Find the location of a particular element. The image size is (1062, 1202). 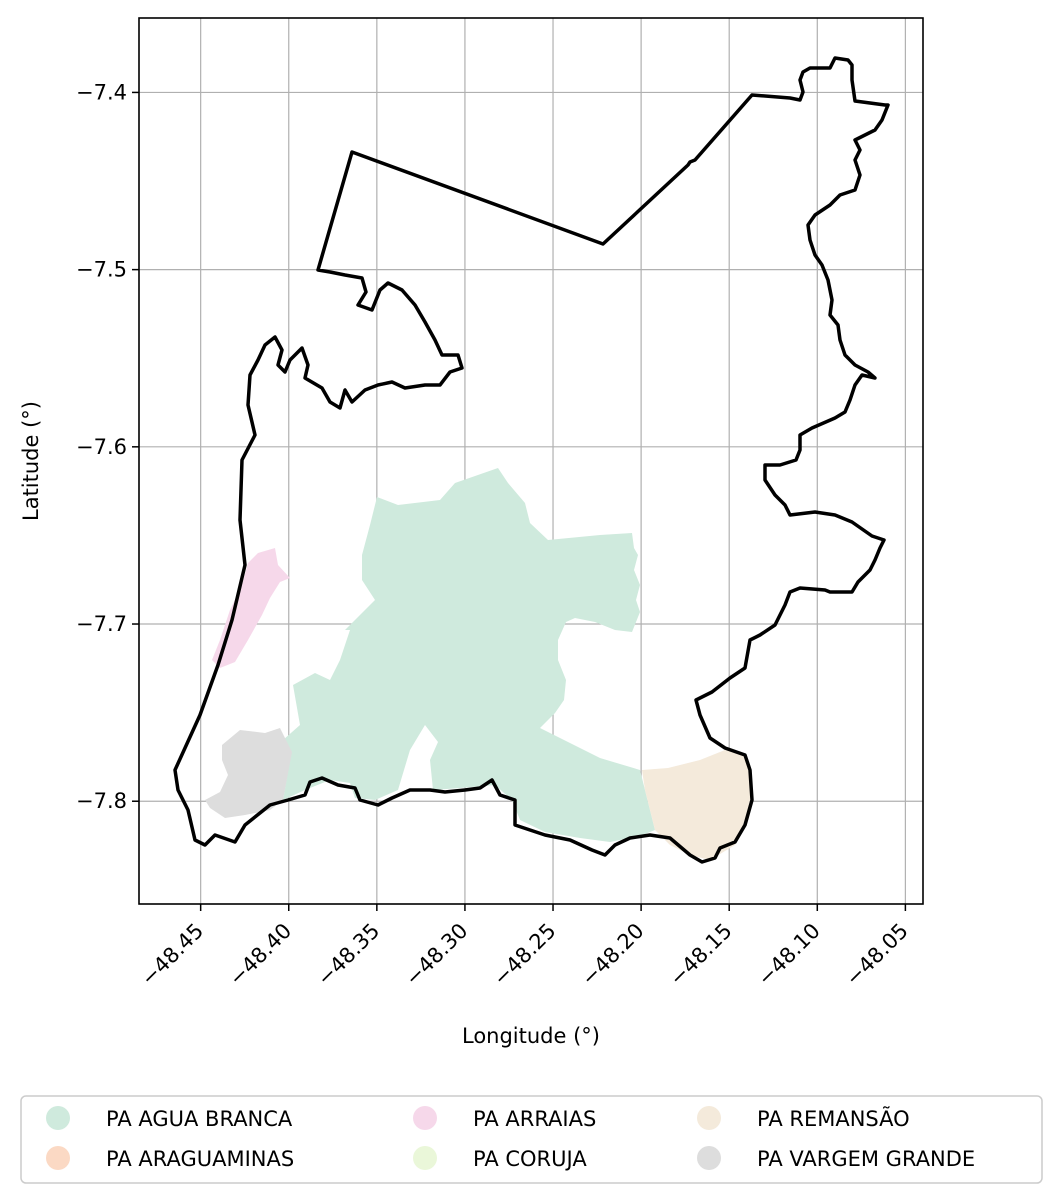

area-pa-vargem-grande is located at coordinates (248, 773).